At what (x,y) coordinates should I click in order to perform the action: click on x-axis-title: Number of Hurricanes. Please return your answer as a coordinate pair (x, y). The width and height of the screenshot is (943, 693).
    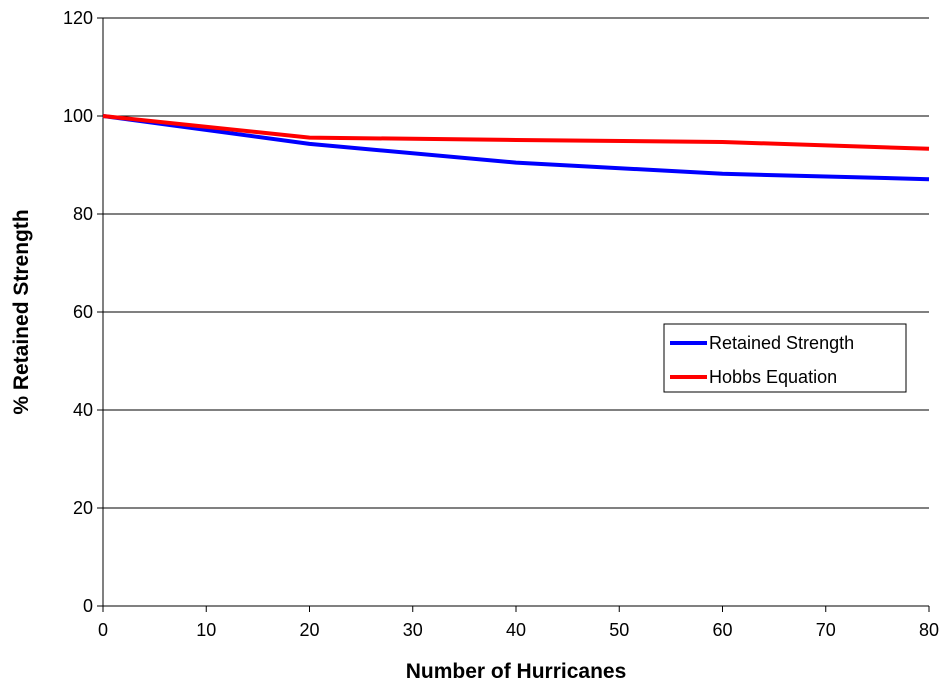
    Looking at the image, I should click on (516, 671).